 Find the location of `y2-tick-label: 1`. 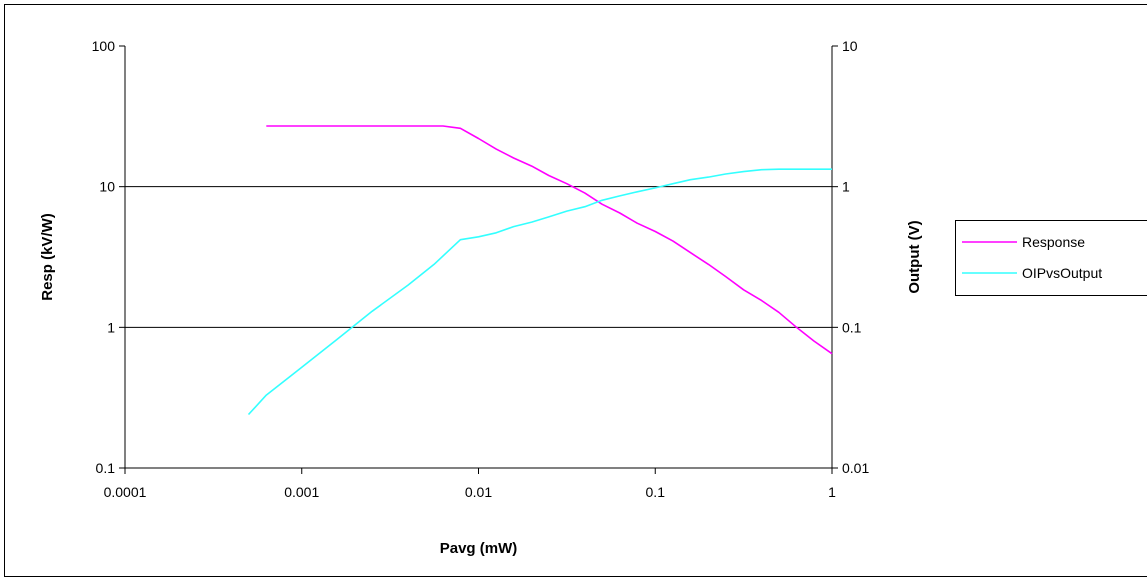

y2-tick-label: 1 is located at coordinates (846, 187).